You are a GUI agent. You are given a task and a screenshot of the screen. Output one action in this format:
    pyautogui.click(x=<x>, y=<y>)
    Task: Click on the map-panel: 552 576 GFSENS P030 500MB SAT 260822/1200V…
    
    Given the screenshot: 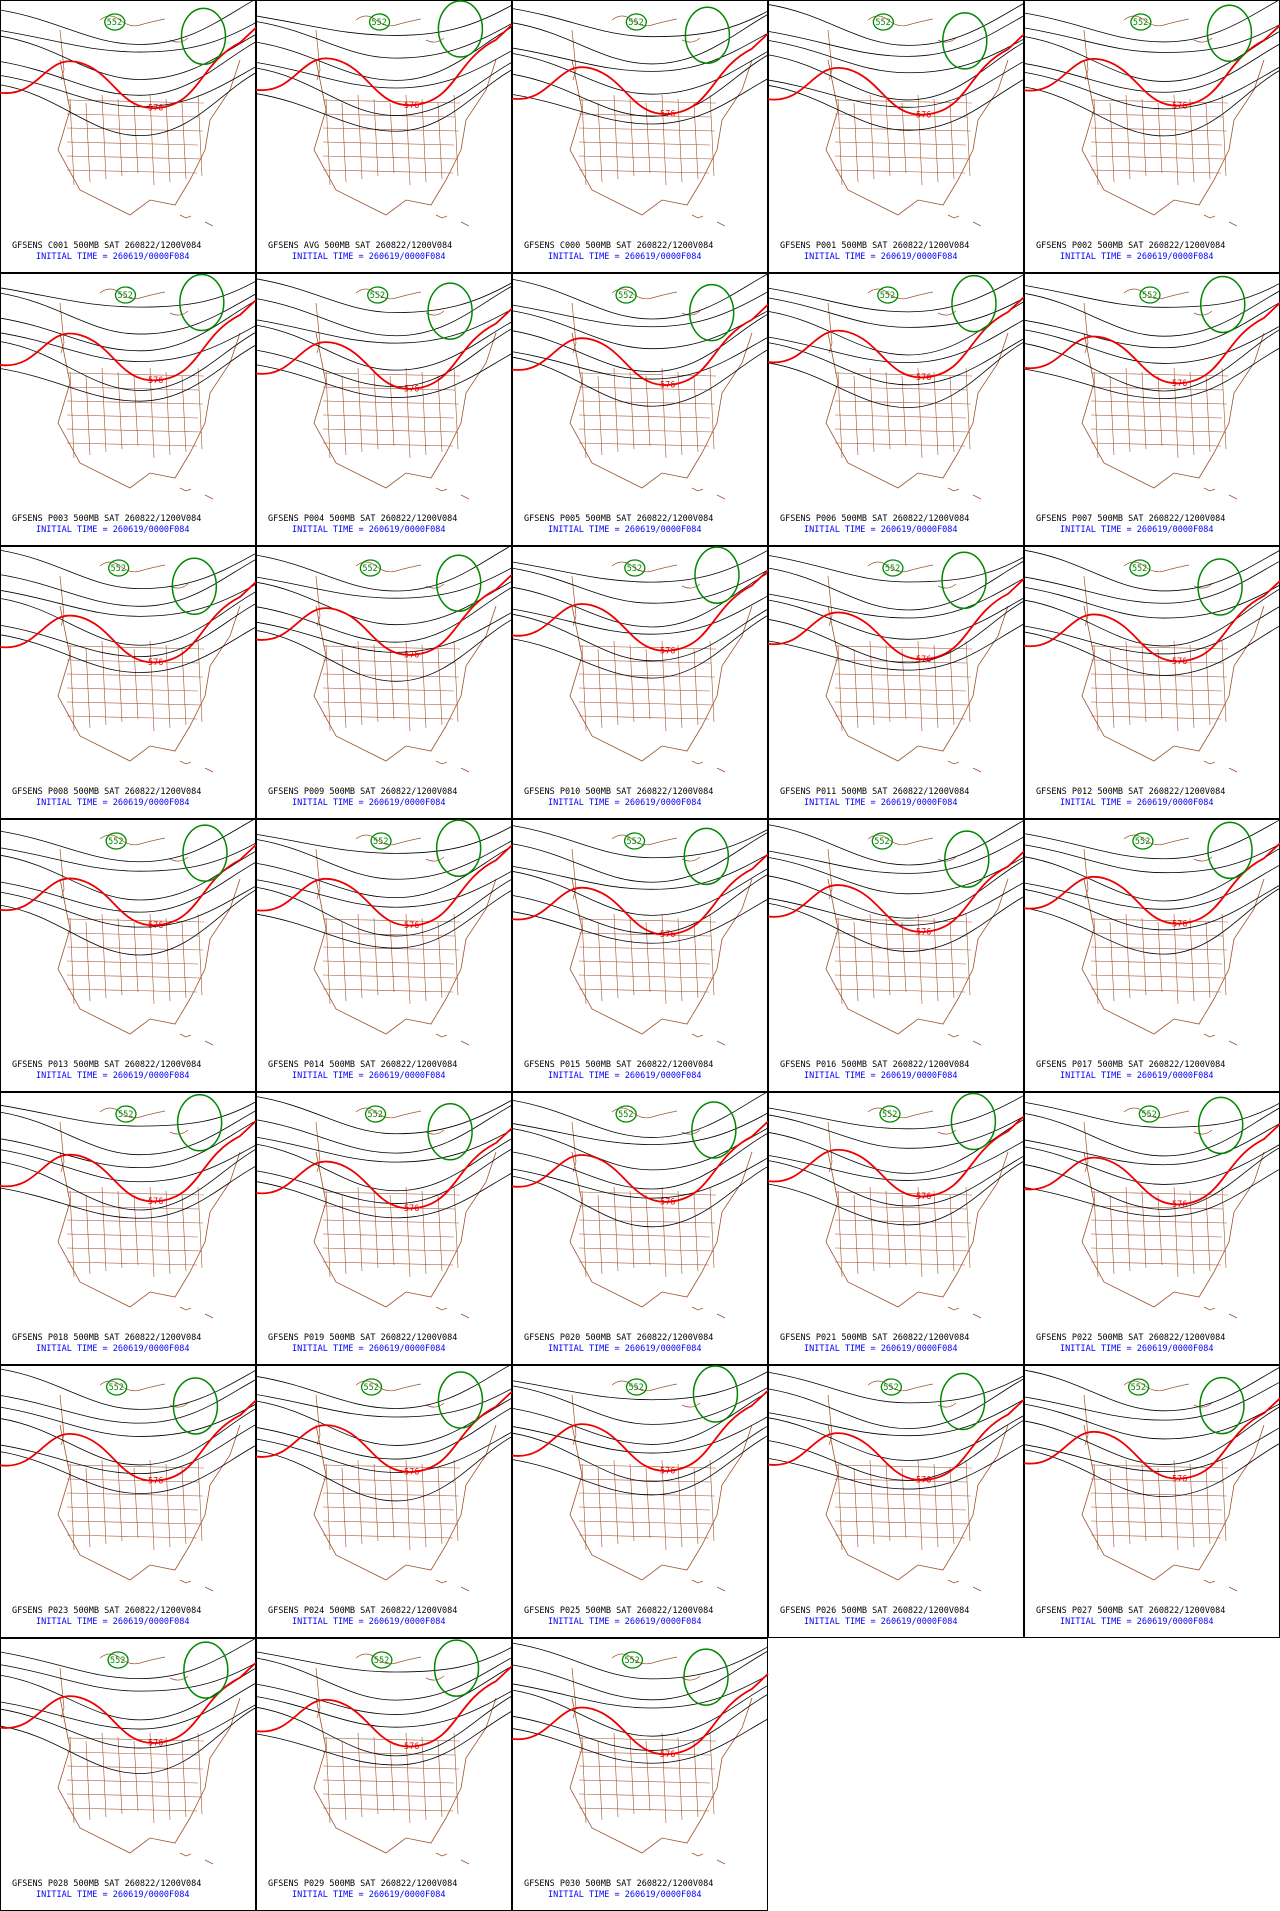 What is the action you would take?
    pyautogui.click(x=640, y=1774)
    